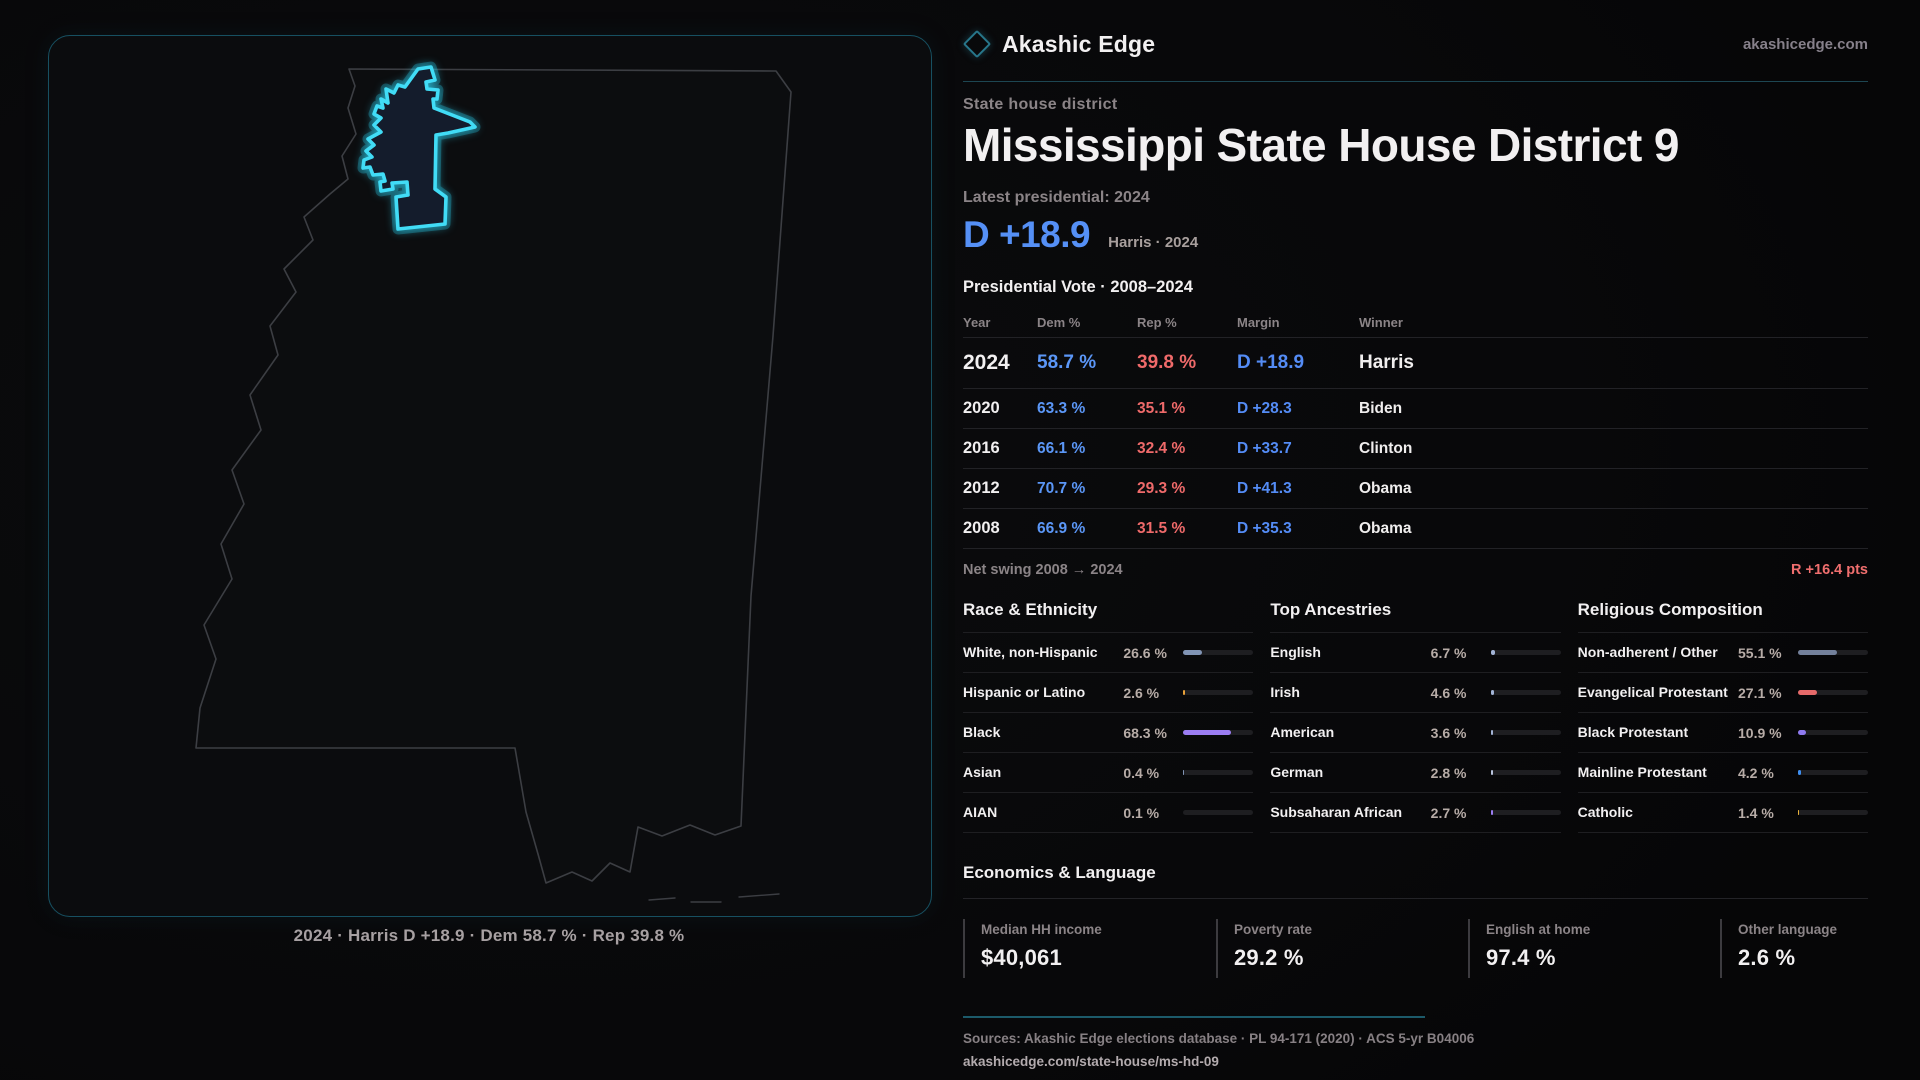 The height and width of the screenshot is (1080, 1920). What do you see at coordinates (1415, 692) in the screenshot?
I see `list-item: Irish 4.6 %` at bounding box center [1415, 692].